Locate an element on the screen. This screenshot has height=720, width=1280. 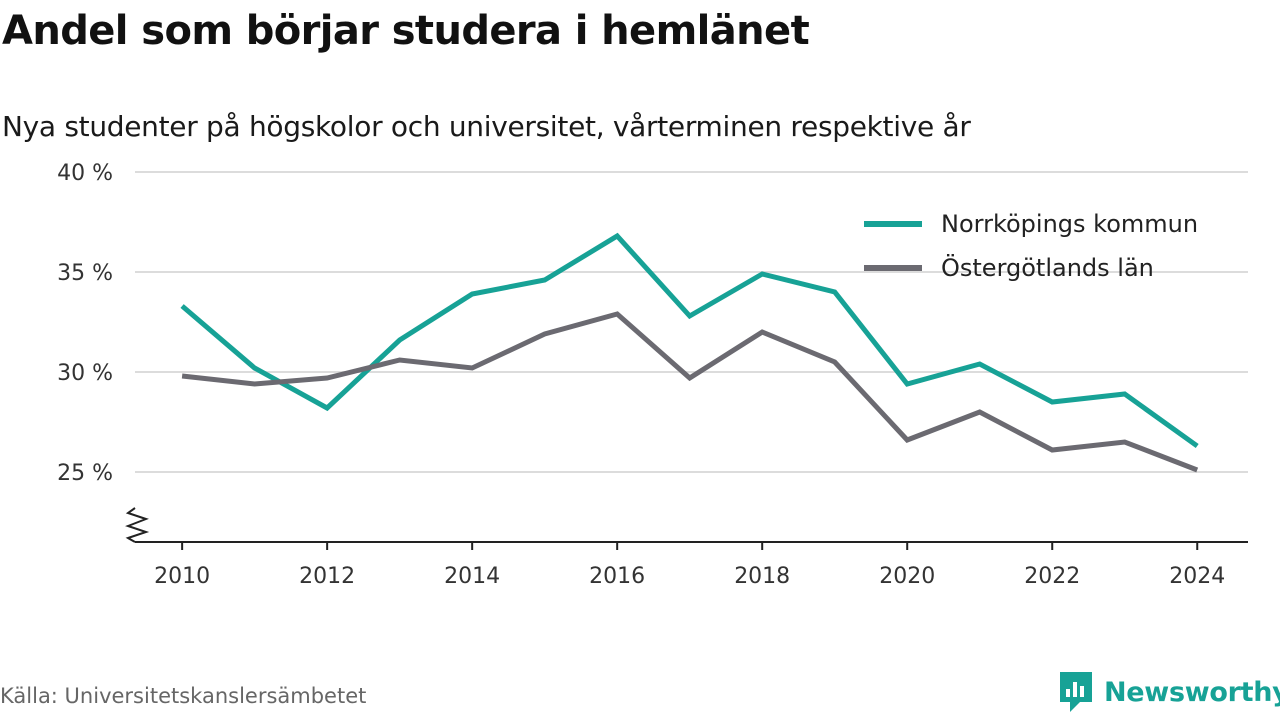
x-tick-label: 2020 is located at coordinates (907, 576).